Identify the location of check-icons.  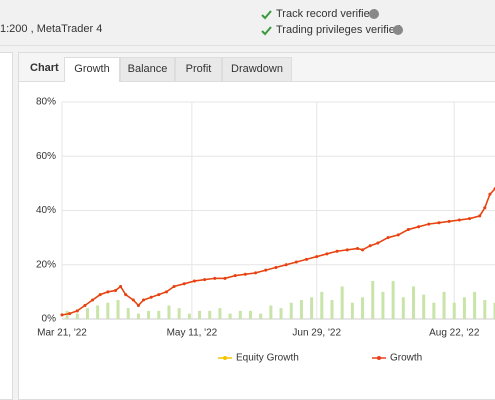
(266, 23).